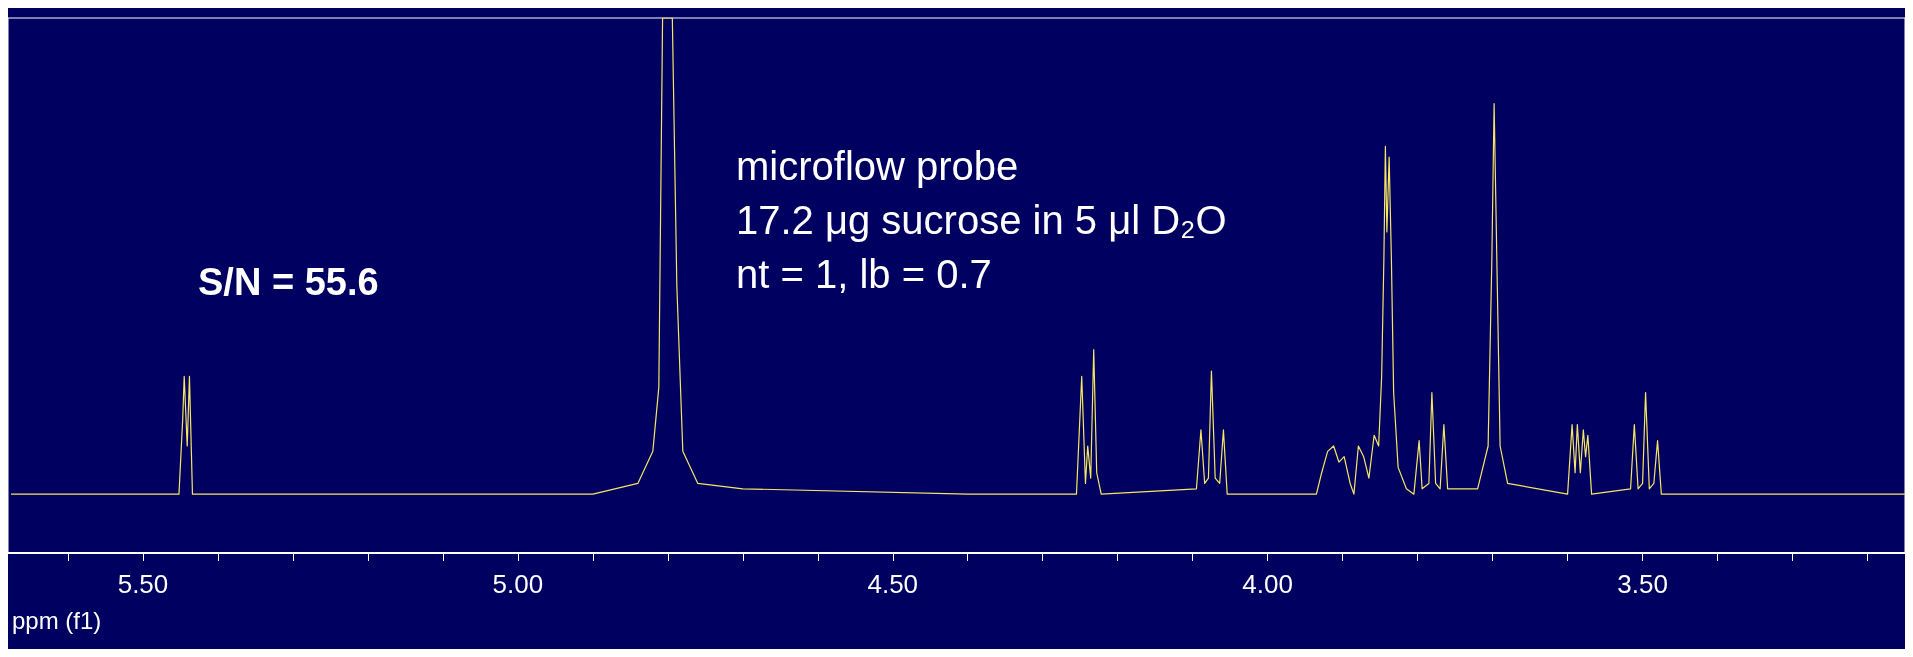  What do you see at coordinates (1642, 584) in the screenshot?
I see `x-tick-label: 3.50` at bounding box center [1642, 584].